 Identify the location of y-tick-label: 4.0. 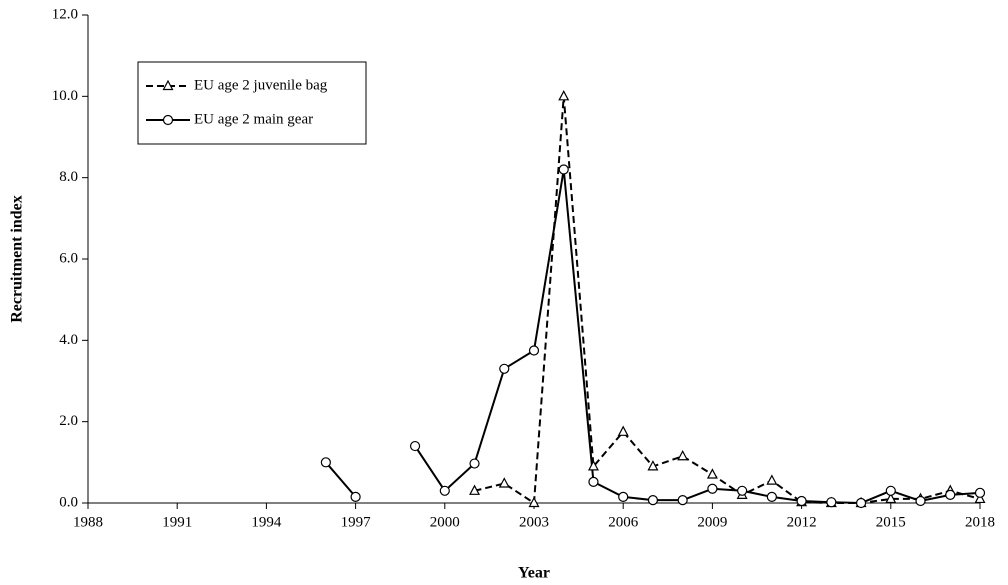
(68, 340).